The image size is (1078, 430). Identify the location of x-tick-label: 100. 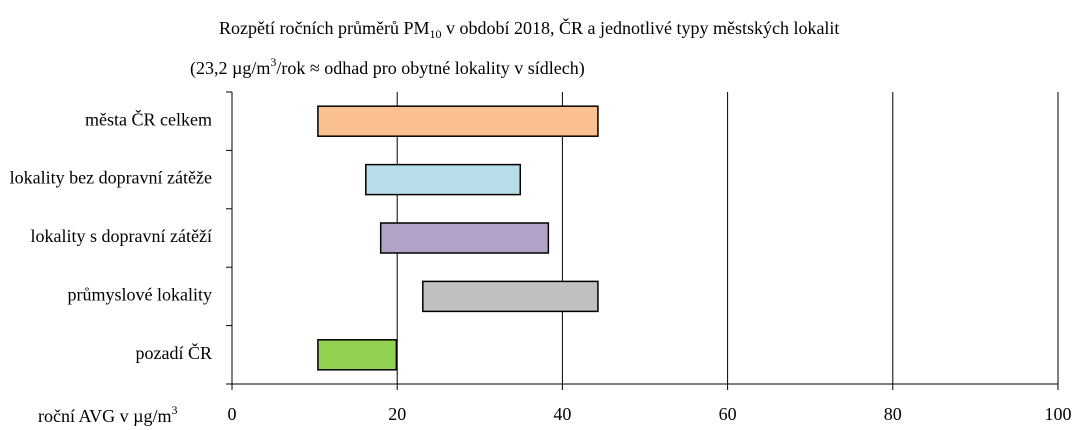
(1058, 414).